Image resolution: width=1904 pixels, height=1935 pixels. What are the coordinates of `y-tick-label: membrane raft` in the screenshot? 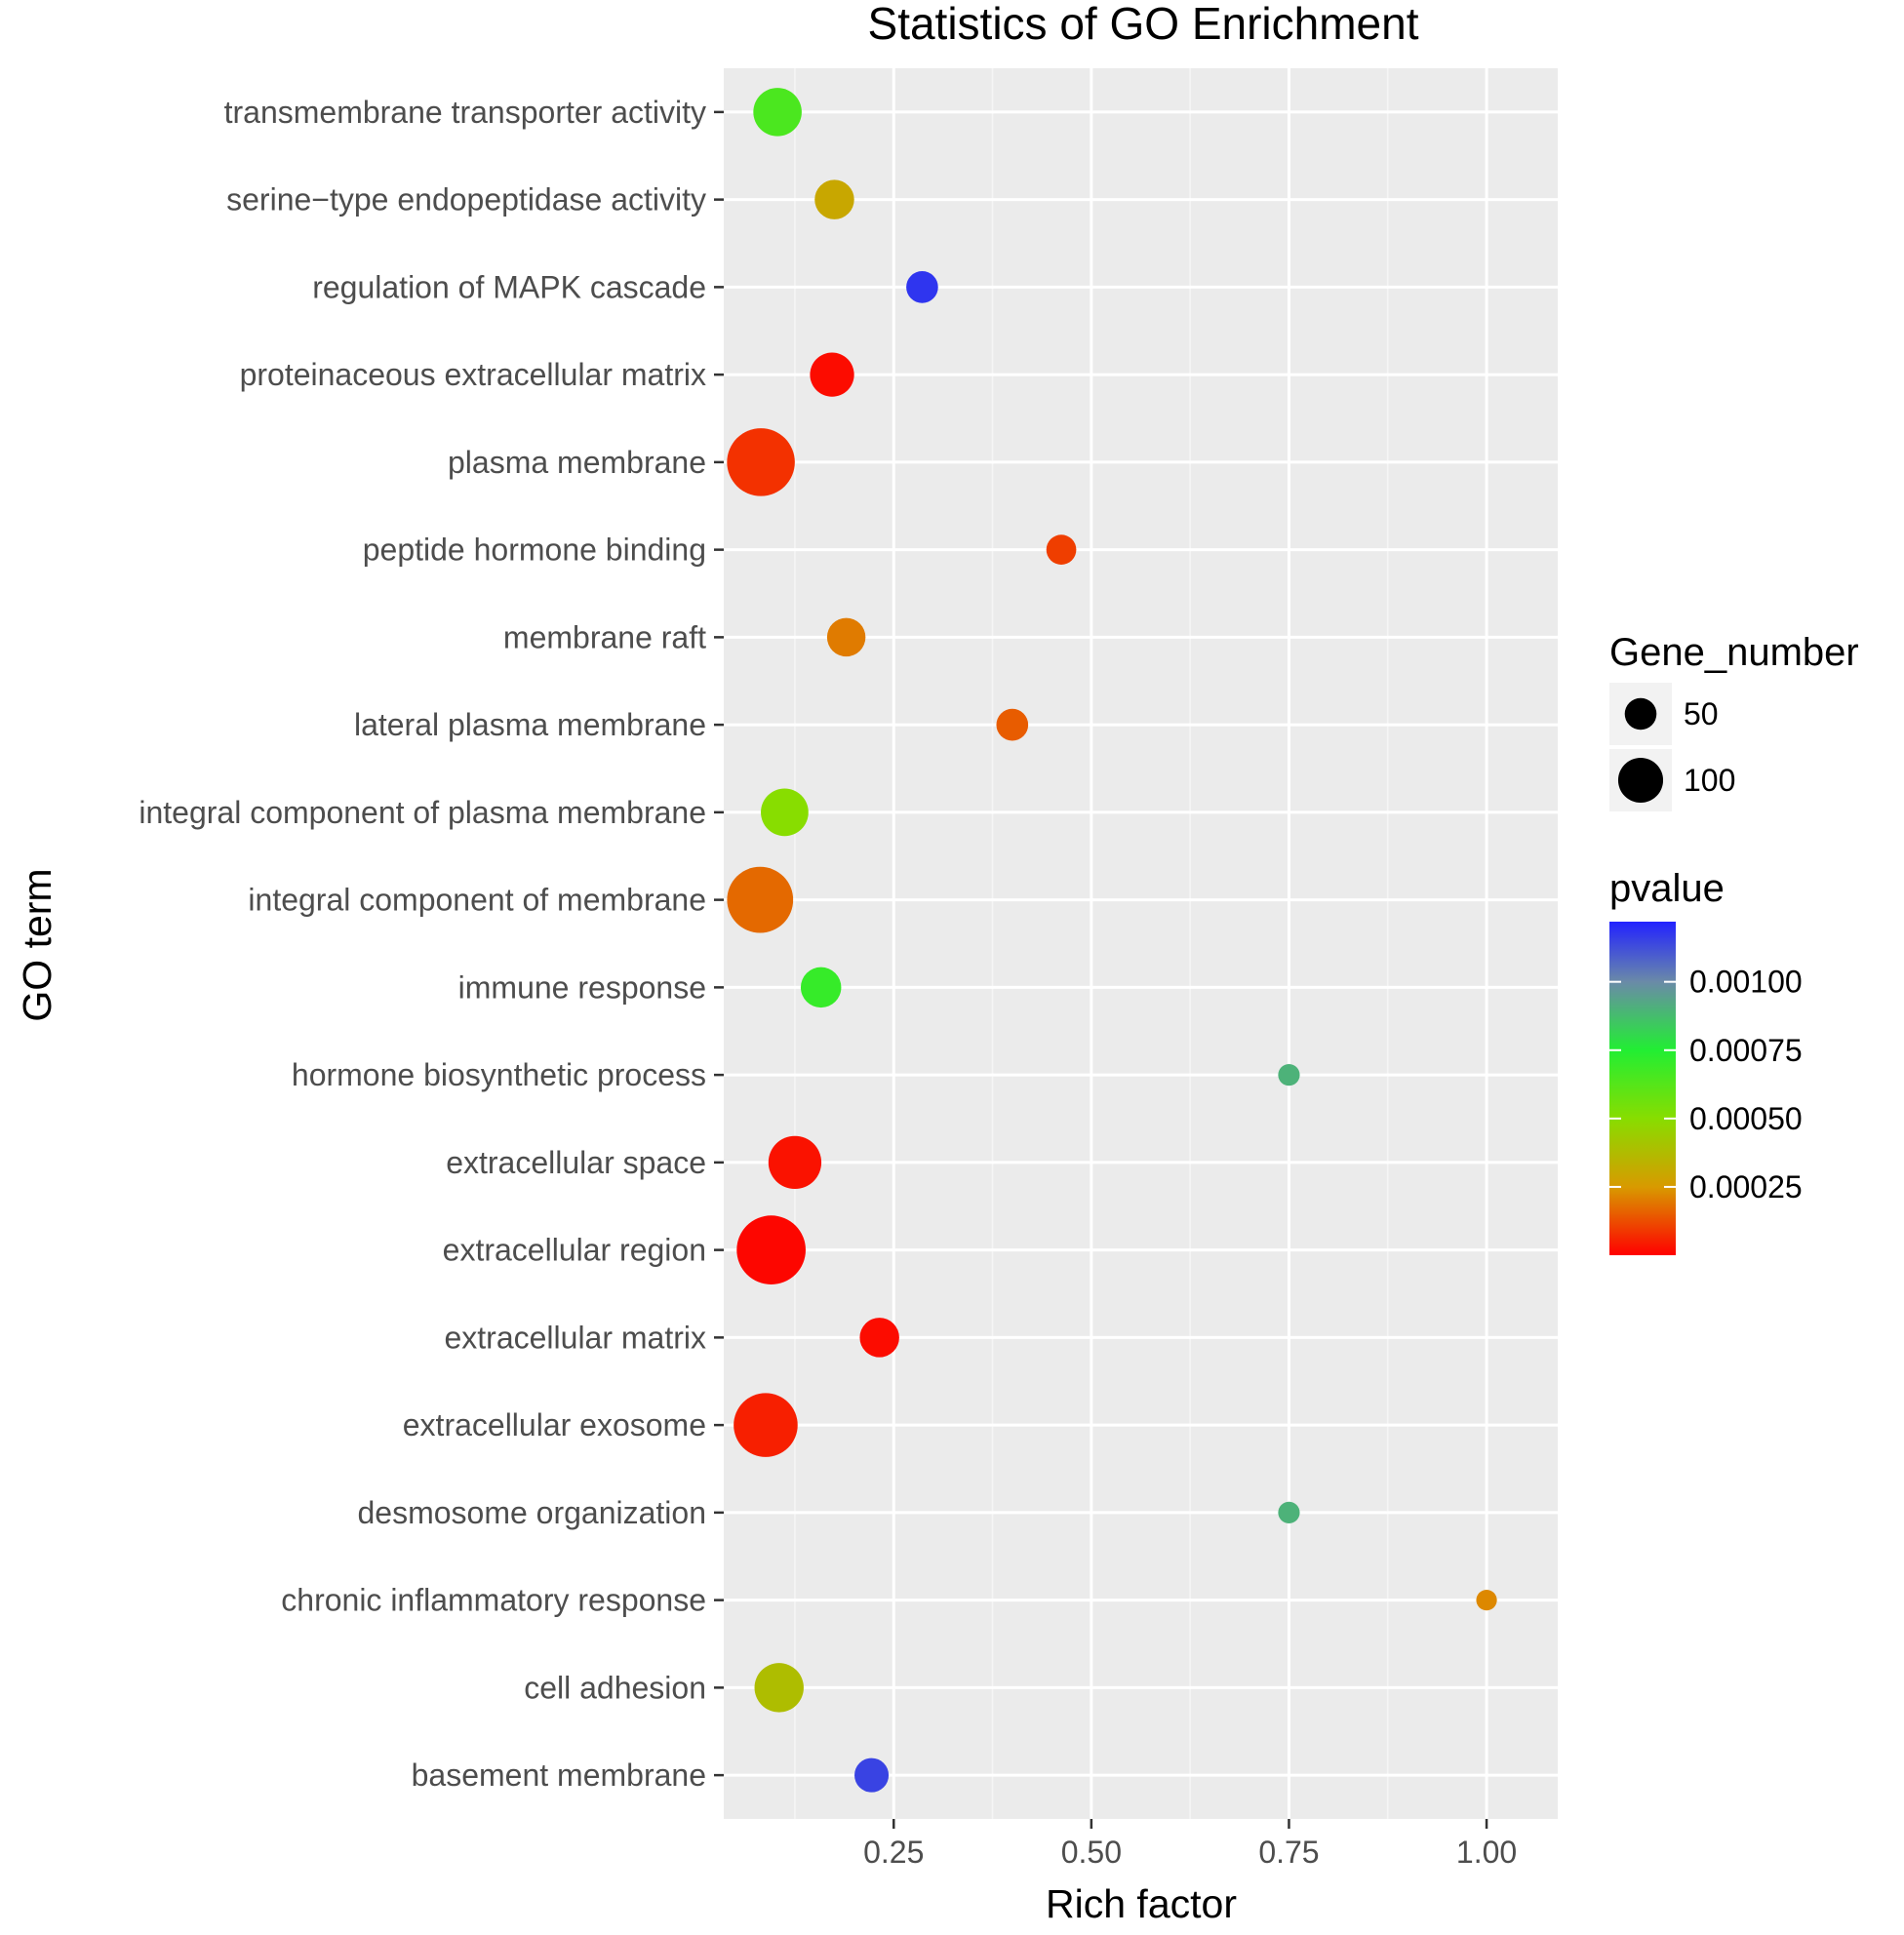 It's located at (604, 636).